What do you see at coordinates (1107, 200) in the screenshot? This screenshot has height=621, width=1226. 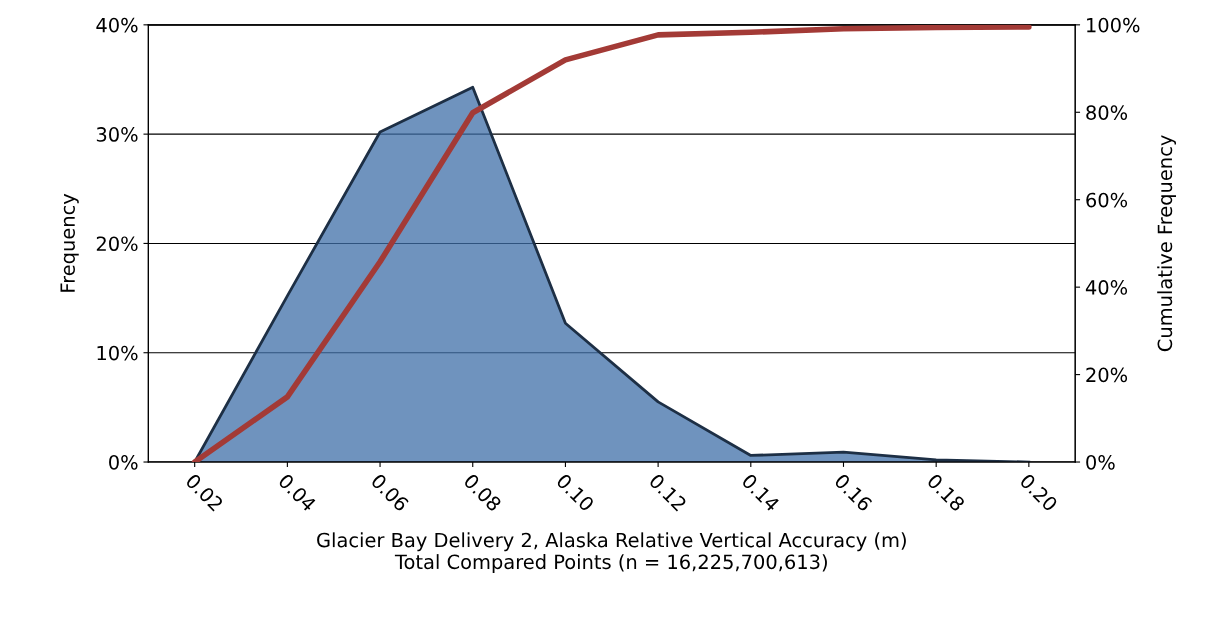 I see `y2-tick-label: 60%` at bounding box center [1107, 200].